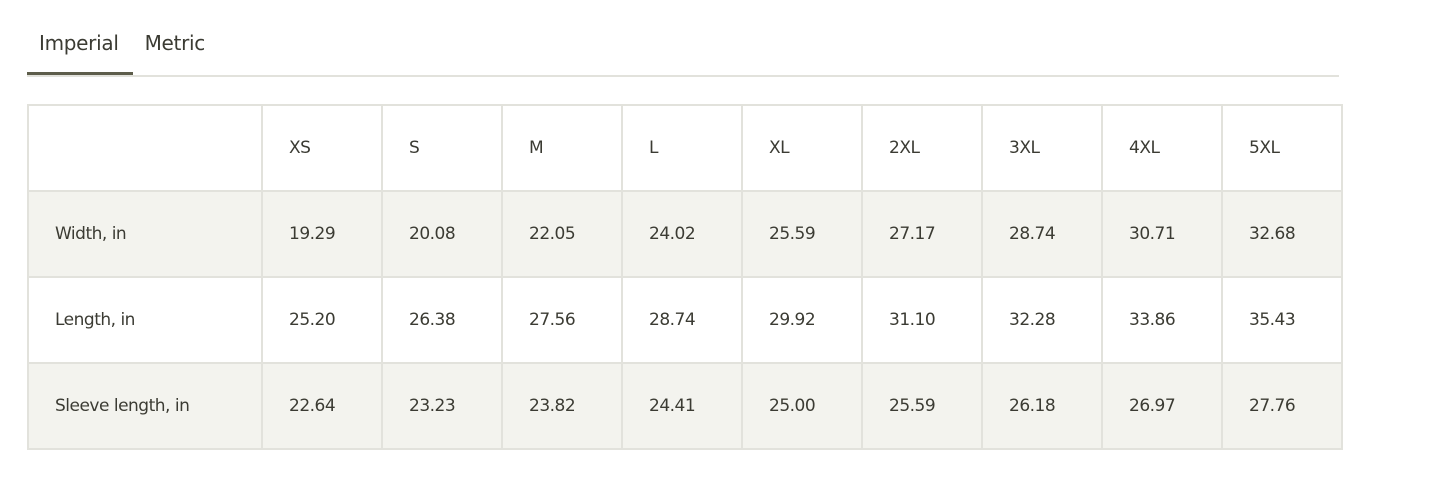  Describe the element at coordinates (802, 320) in the screenshot. I see `table-cell: 29.92` at that location.